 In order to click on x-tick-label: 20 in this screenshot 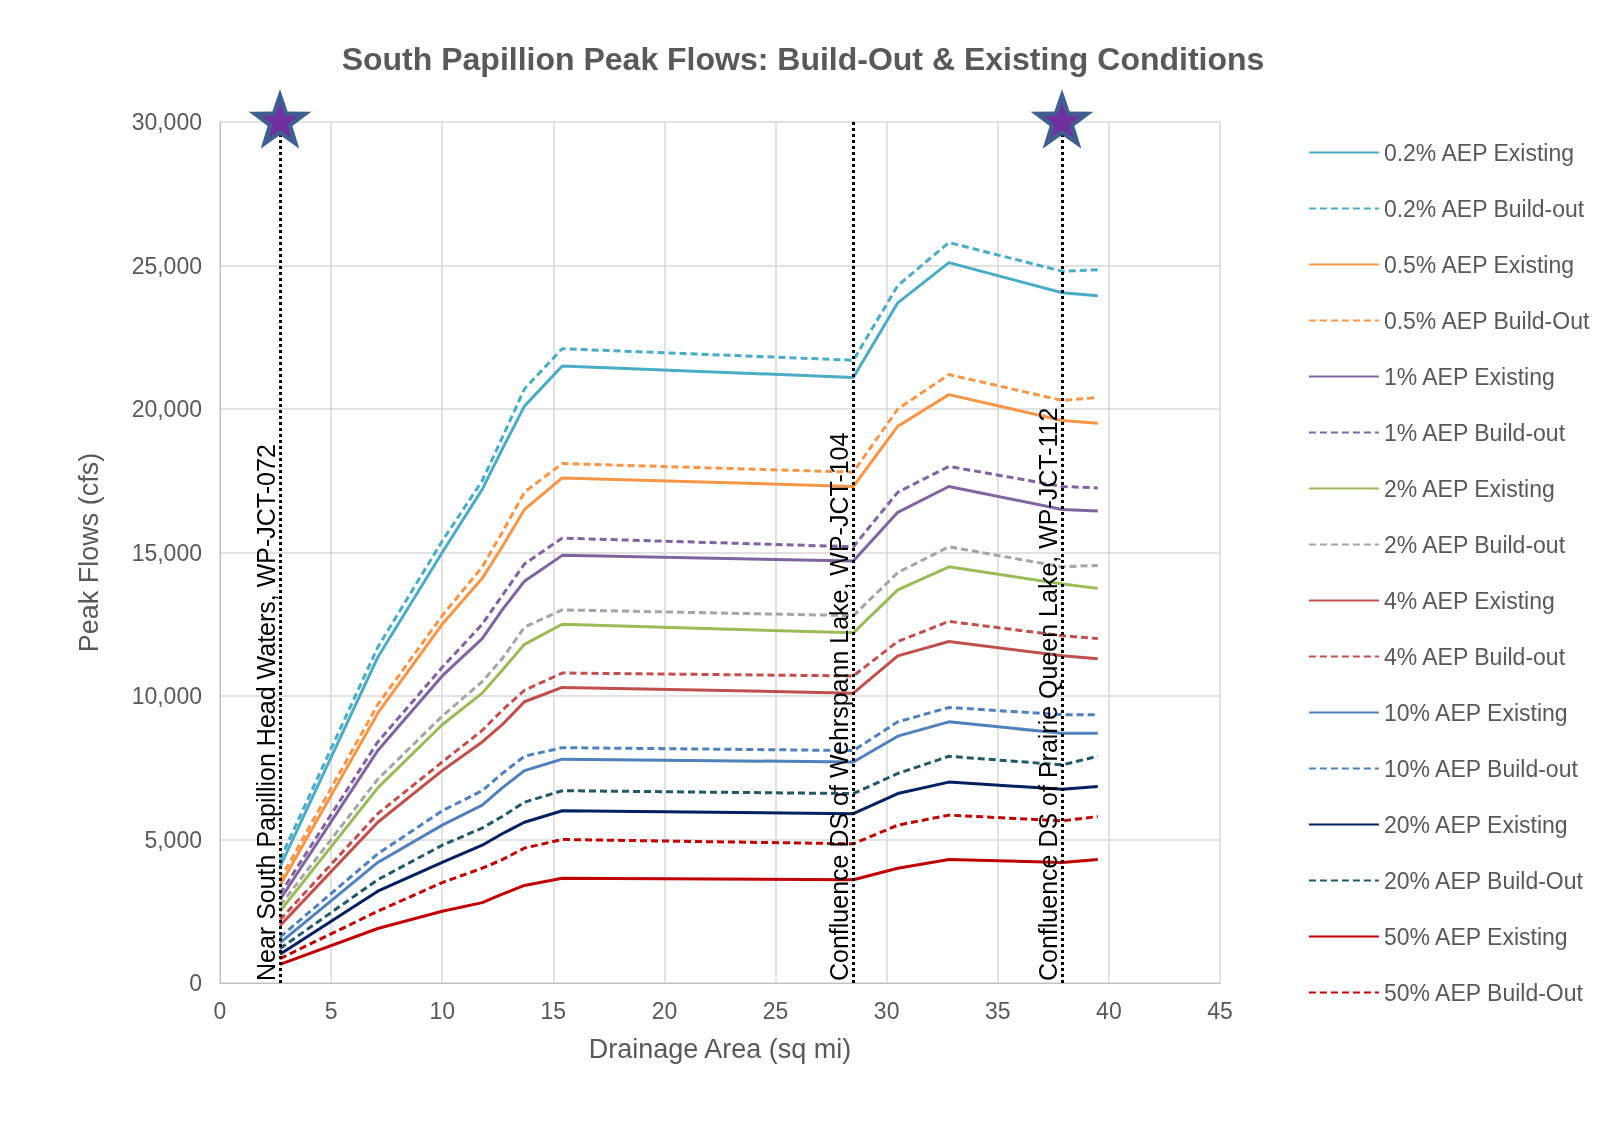, I will do `click(664, 1010)`.